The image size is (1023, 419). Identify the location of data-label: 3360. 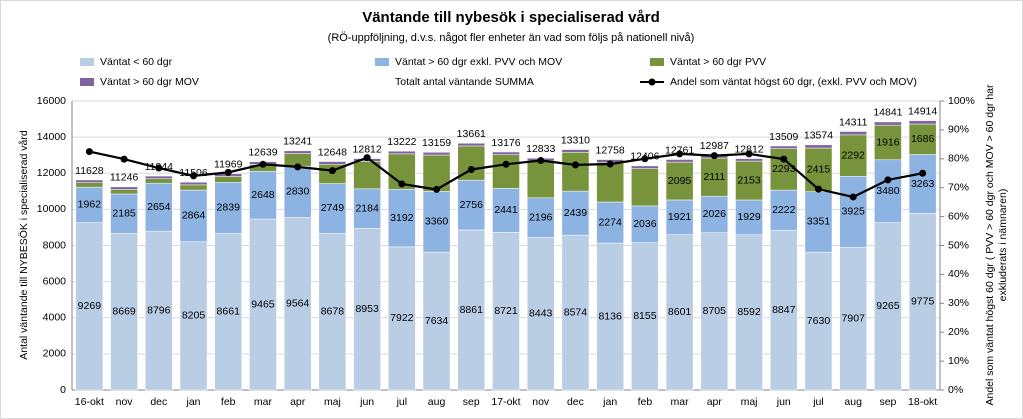
(437, 222).